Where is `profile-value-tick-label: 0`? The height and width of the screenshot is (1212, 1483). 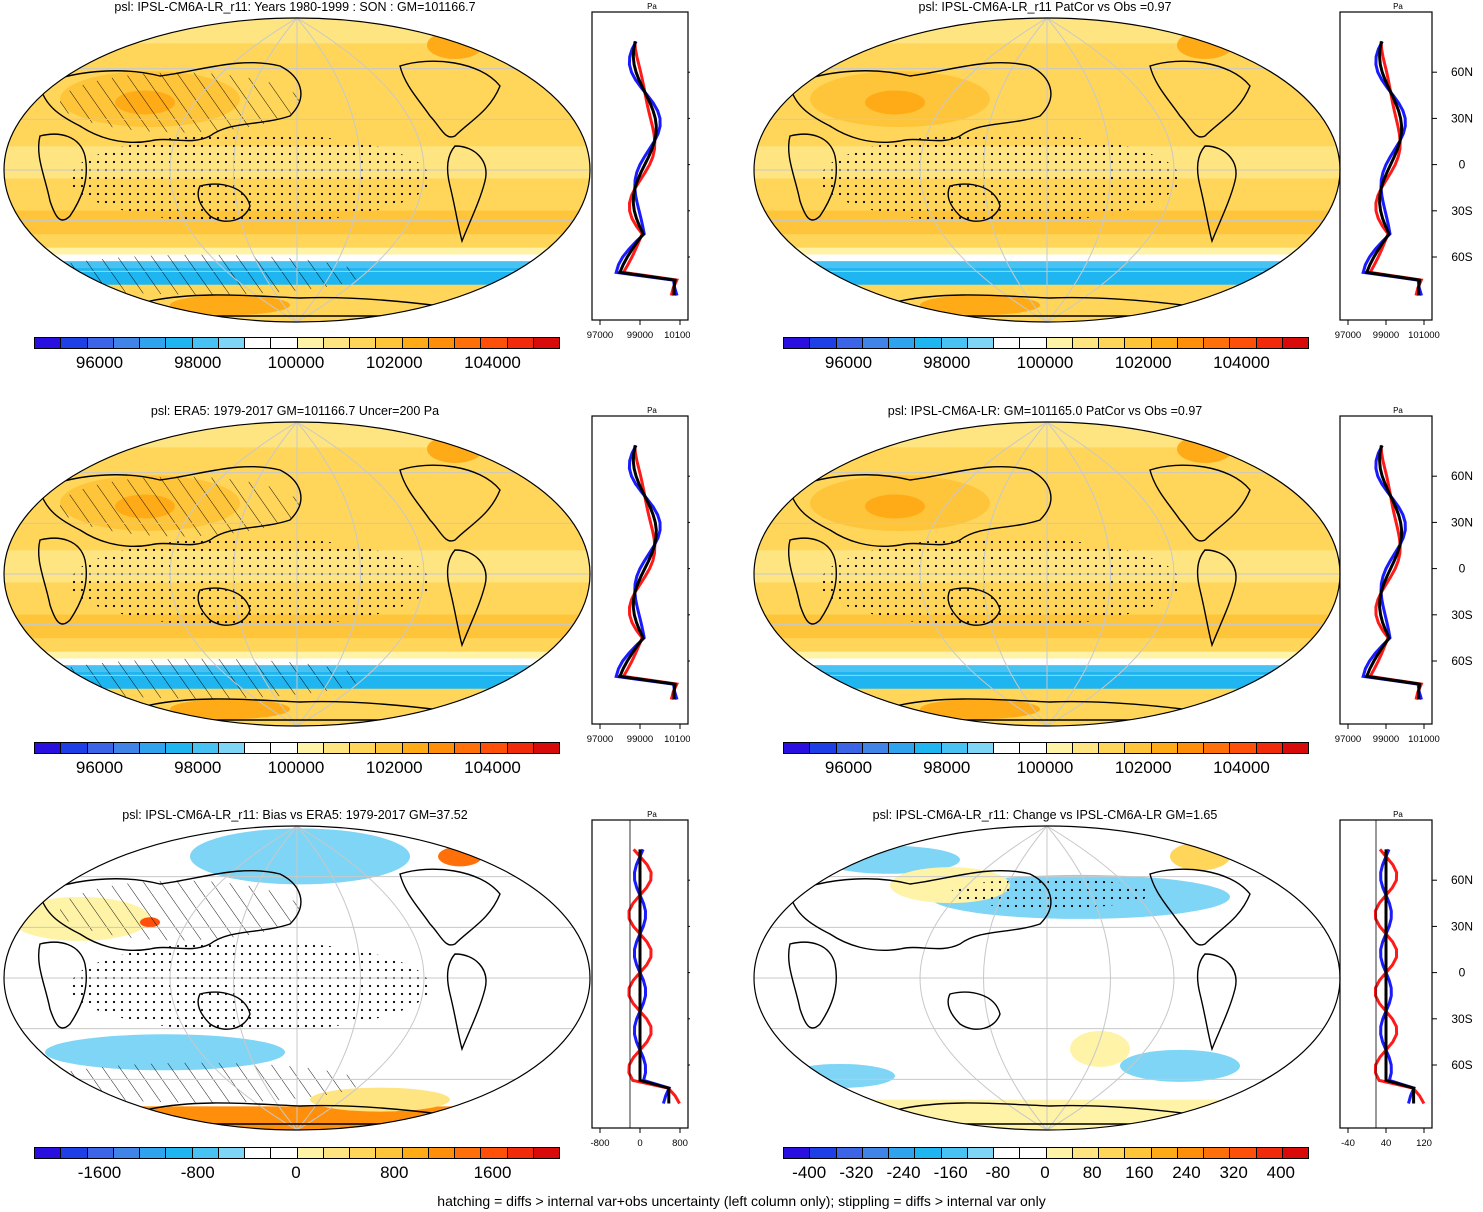
profile-value-tick-label: 0 is located at coordinates (639, 1143).